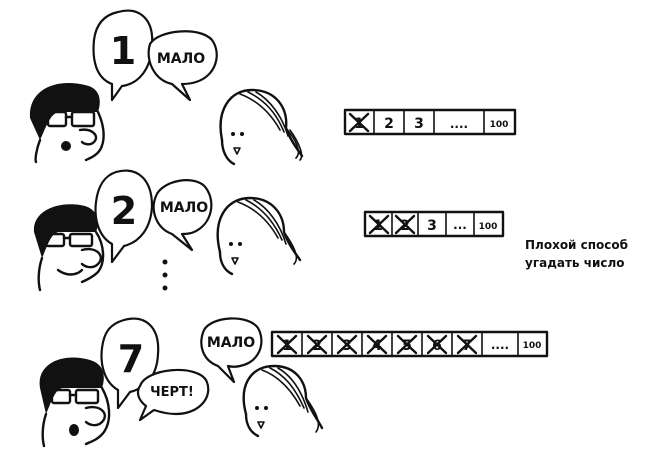 The height and width of the screenshot is (473, 669). What do you see at coordinates (595, 254) in the screenshot?
I see `caption: Плохой способ угадать число` at bounding box center [595, 254].